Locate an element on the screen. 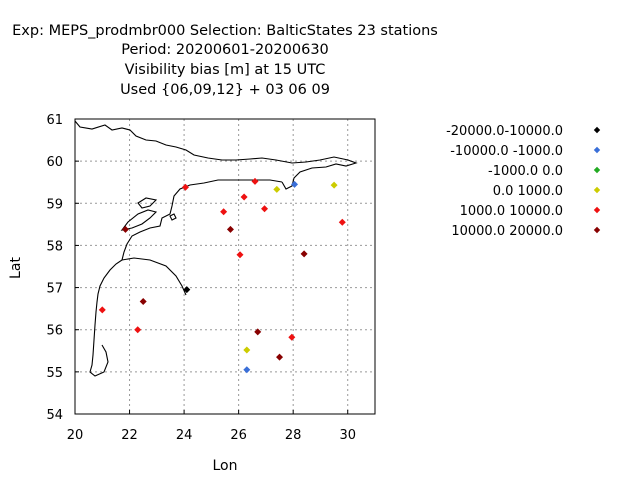 The height and width of the screenshot is (480, 640). legend-label: 1000.0 10000.0 is located at coordinates (511, 211).